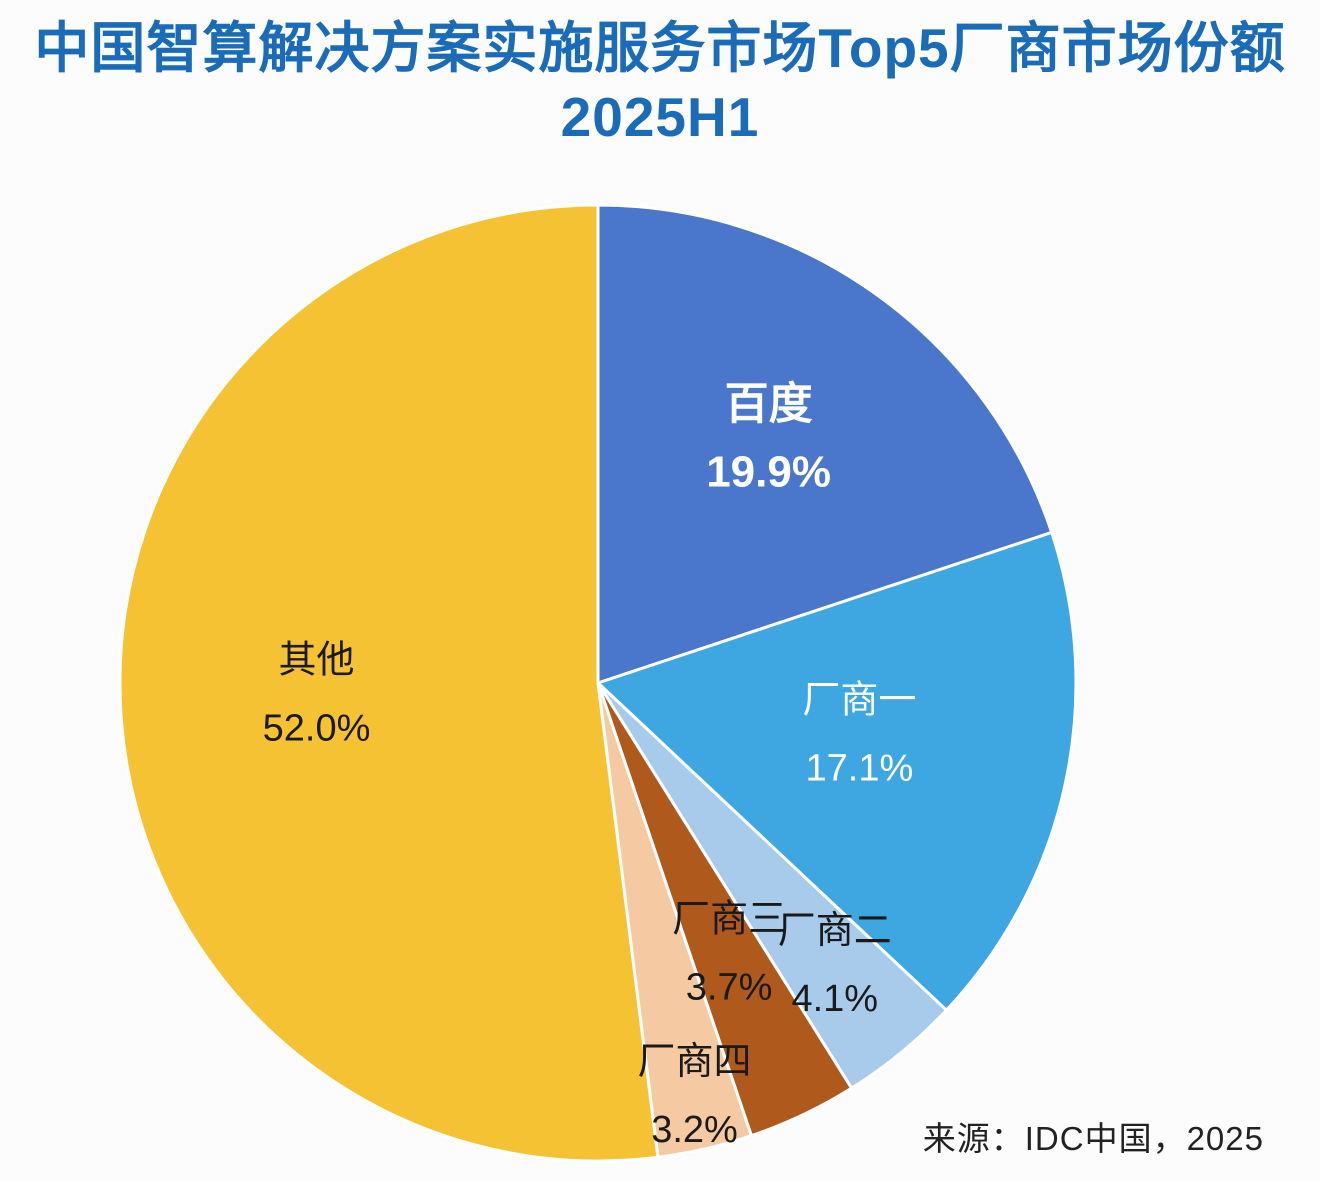 The image size is (1320, 1182). Describe the element at coordinates (317, 729) in the screenshot. I see `slice-value-6: 52.0%` at that location.